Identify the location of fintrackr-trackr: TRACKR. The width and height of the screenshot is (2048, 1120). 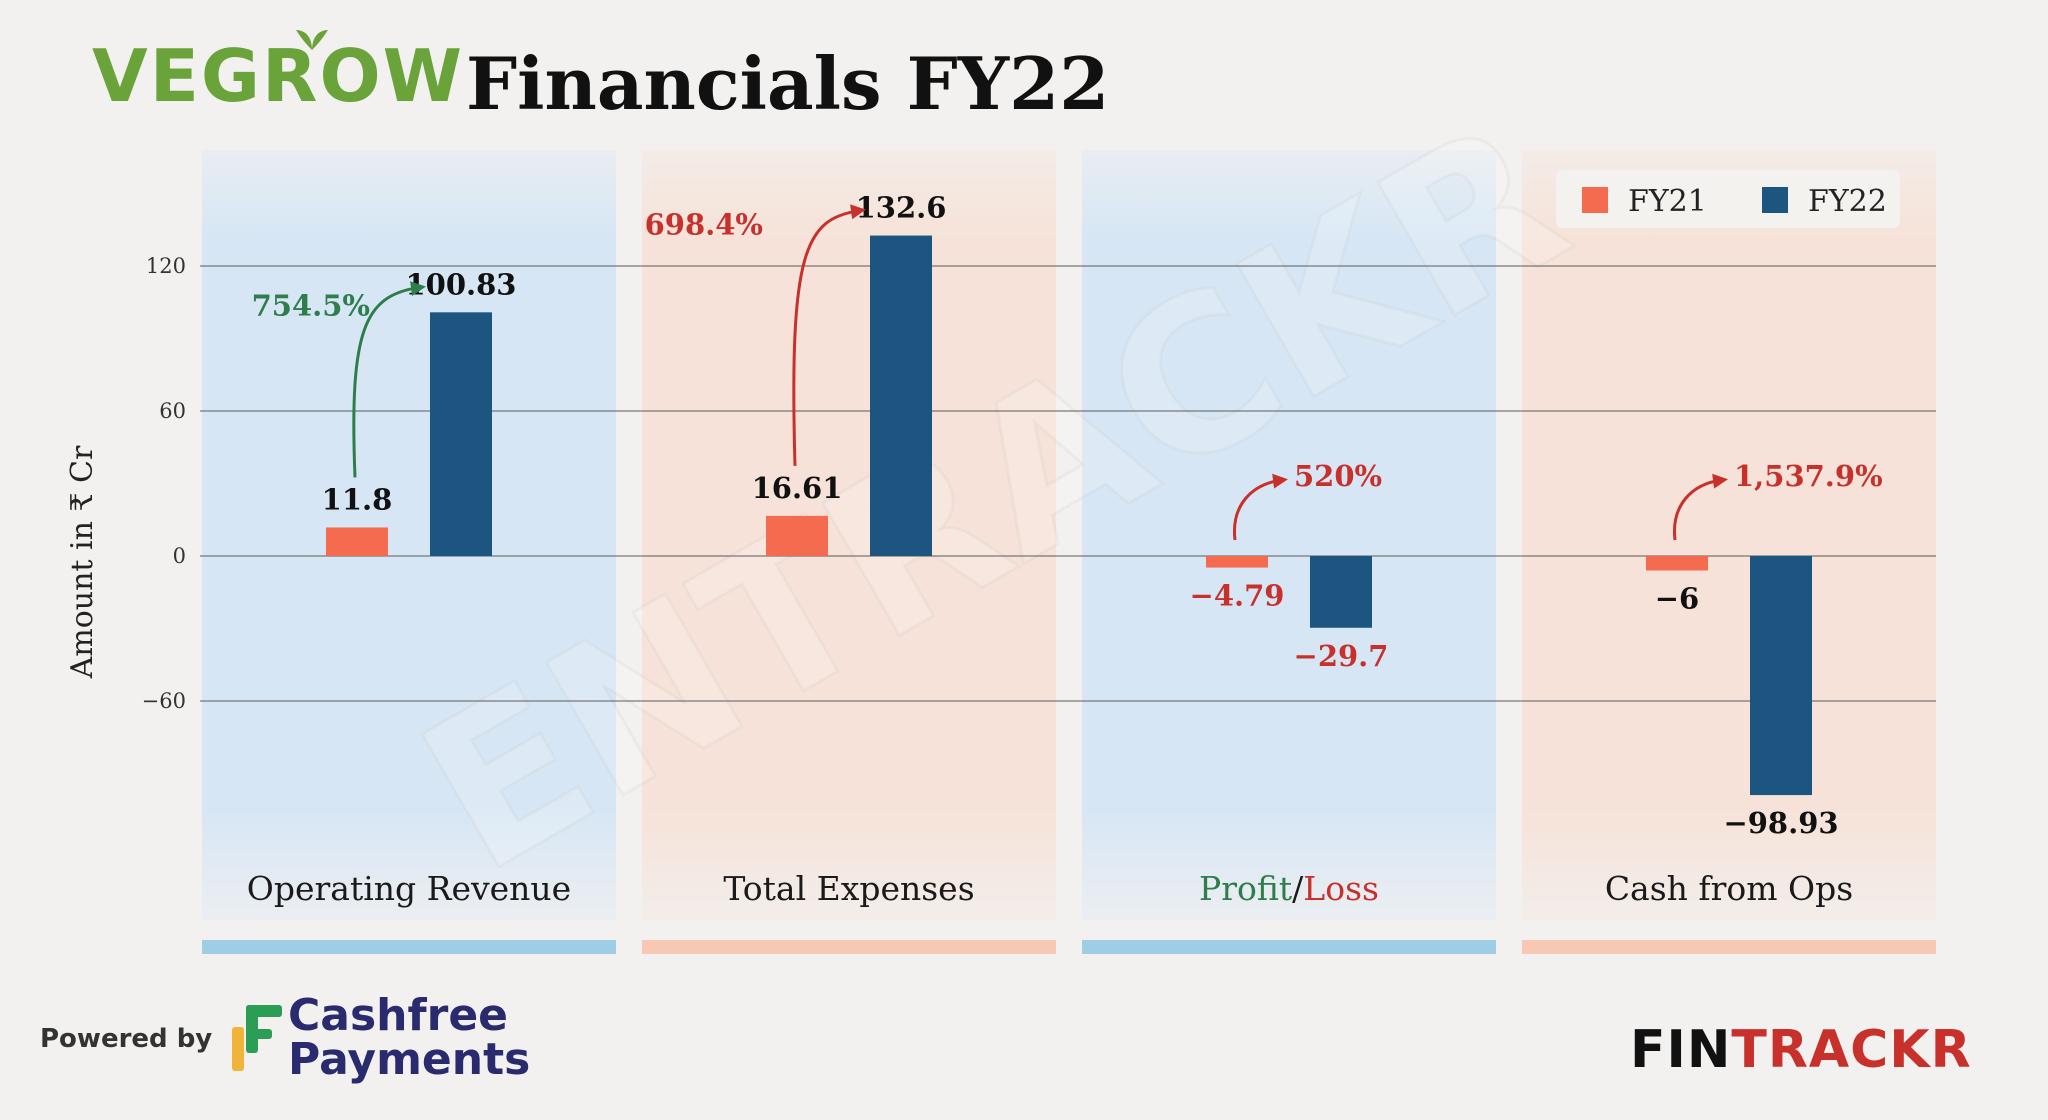
(1851, 1050).